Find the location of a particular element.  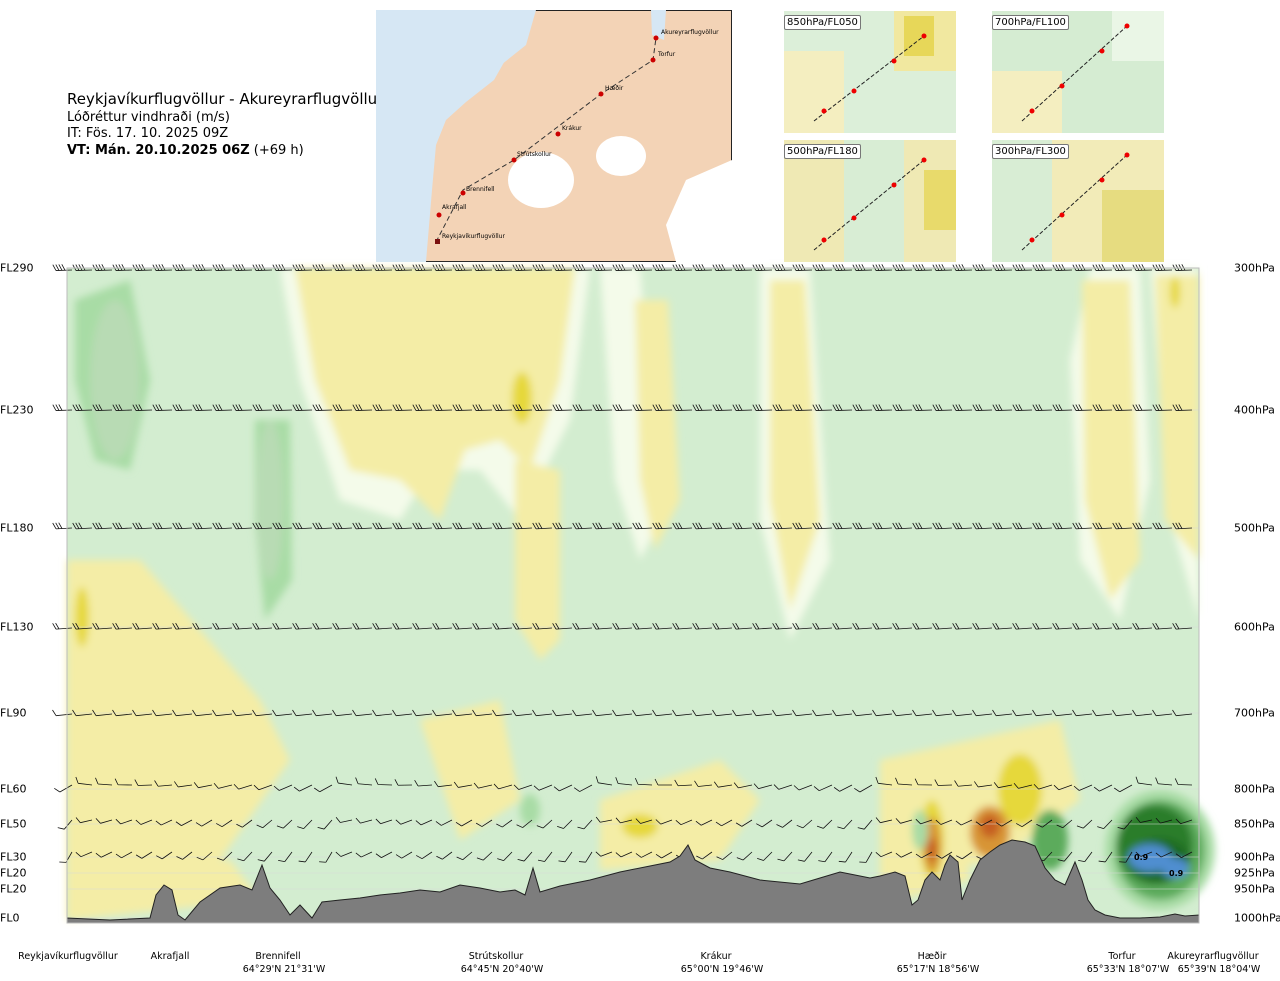

pressure-level-label: 800hPa is located at coordinates (1254, 789).